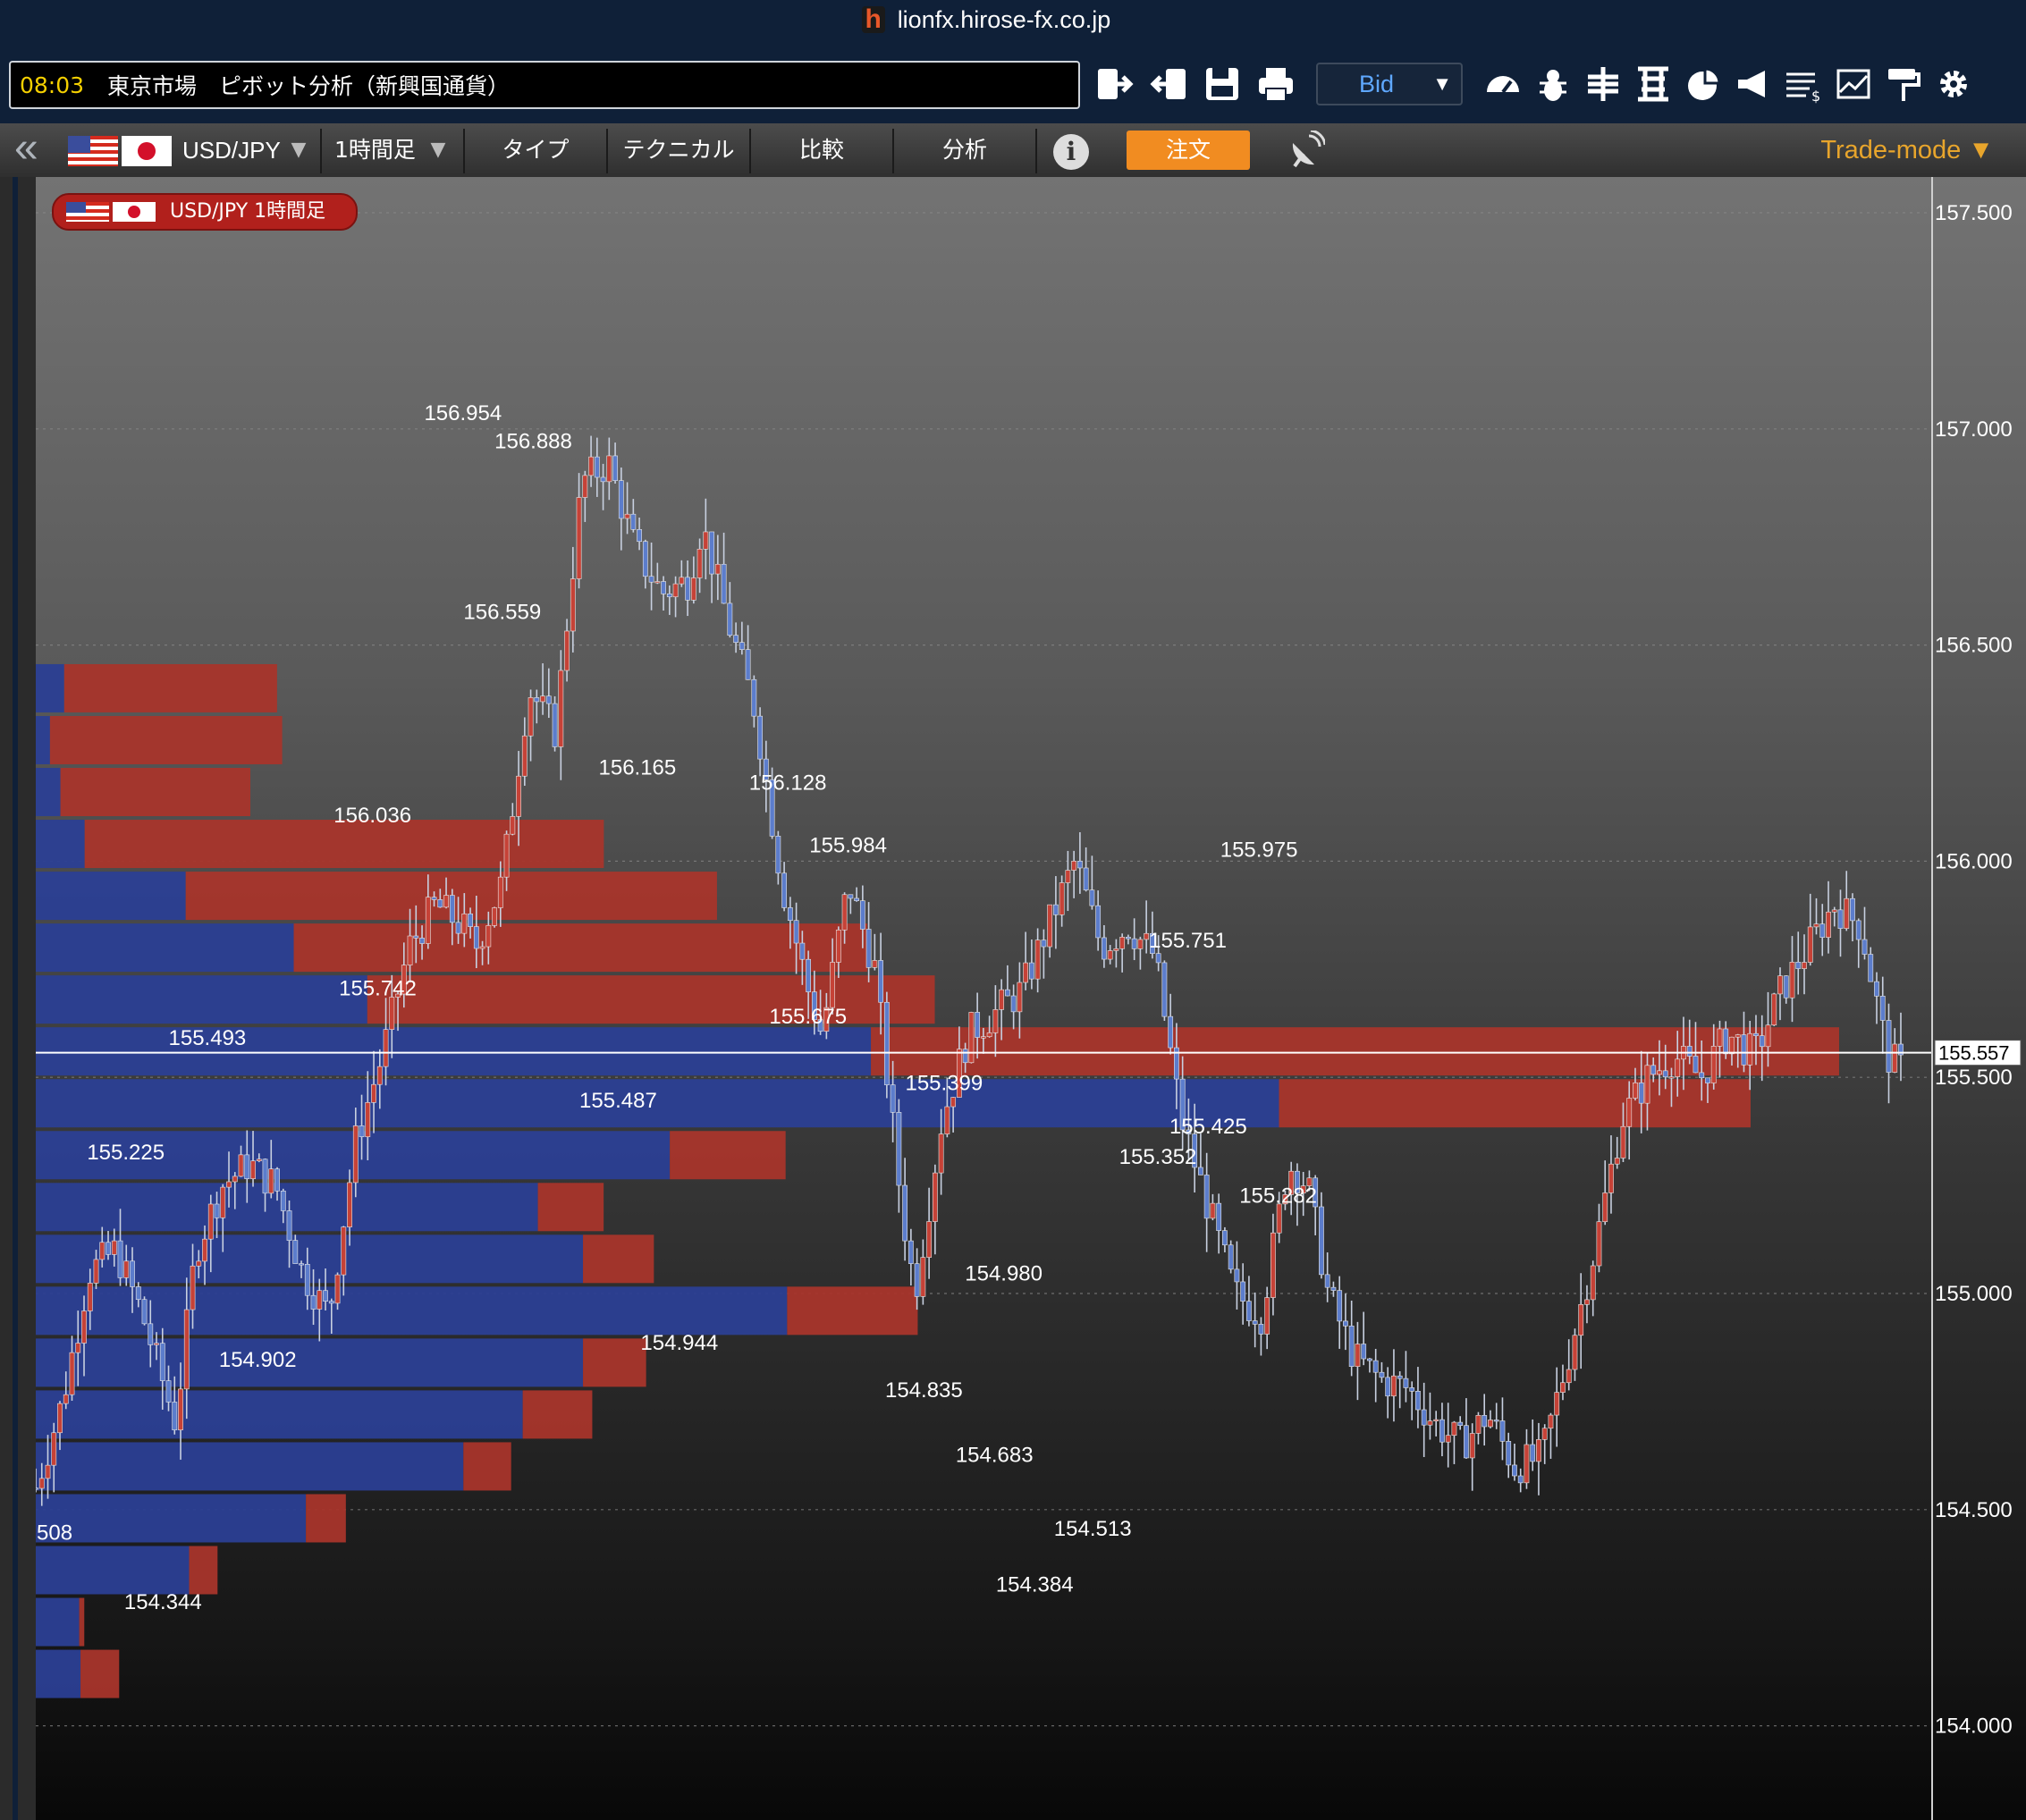  Describe the element at coordinates (1974, 1294) in the screenshot. I see `y-tick-label: 155.000` at that location.